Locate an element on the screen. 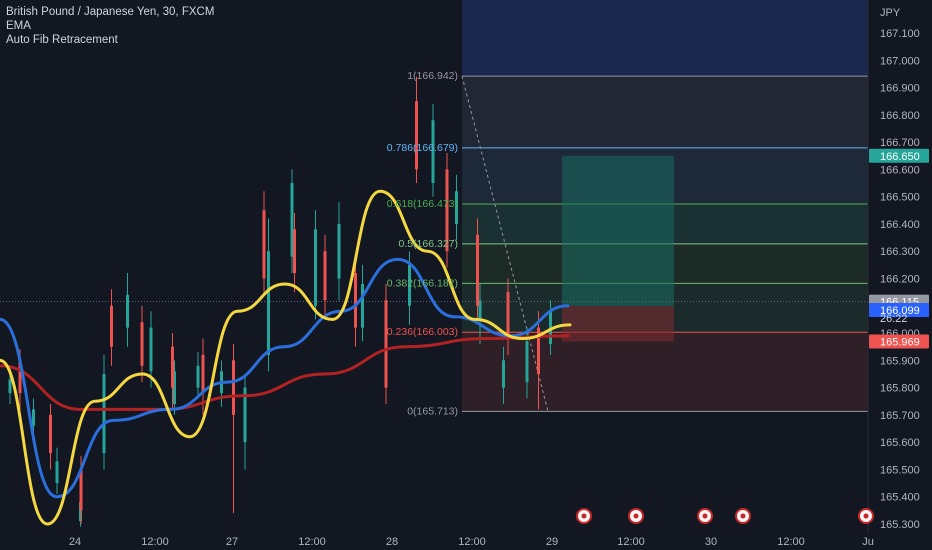 This screenshot has width=932, height=550. y-tick-label: 165.300 is located at coordinates (900, 525).